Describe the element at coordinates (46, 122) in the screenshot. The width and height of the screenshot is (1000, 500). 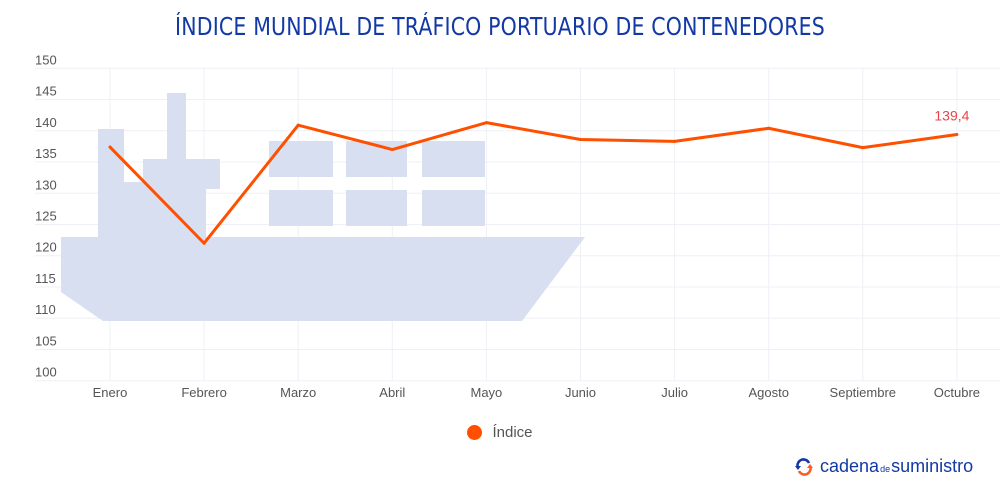
I see `y-tick-label: 140` at that location.